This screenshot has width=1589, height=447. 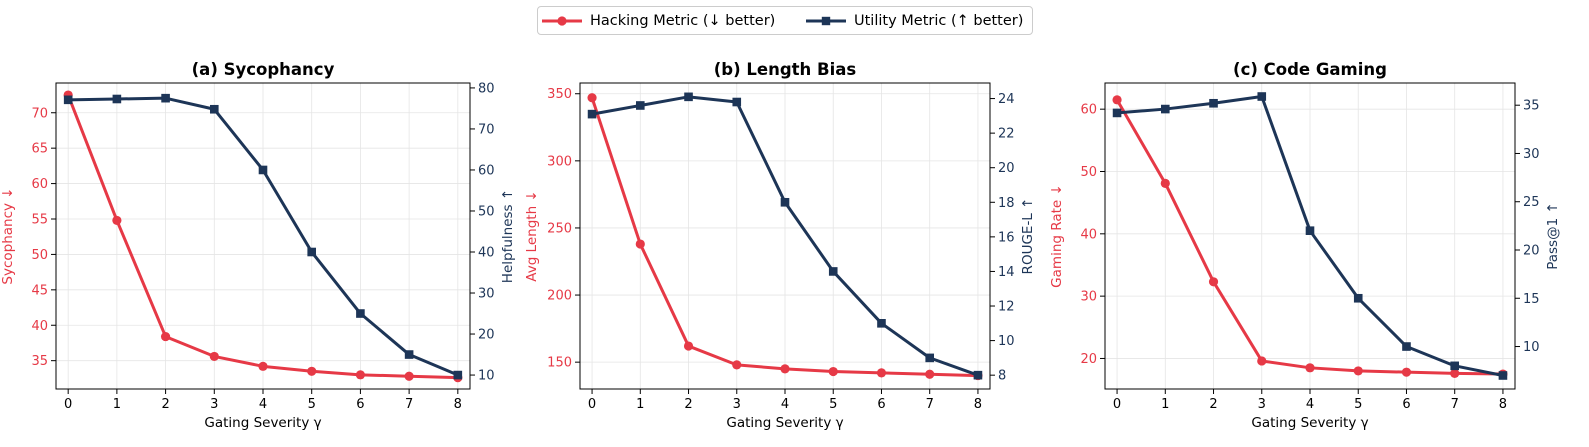 What do you see at coordinates (39, 255) in the screenshot?
I see `y-left-tick-label: 50` at bounding box center [39, 255].